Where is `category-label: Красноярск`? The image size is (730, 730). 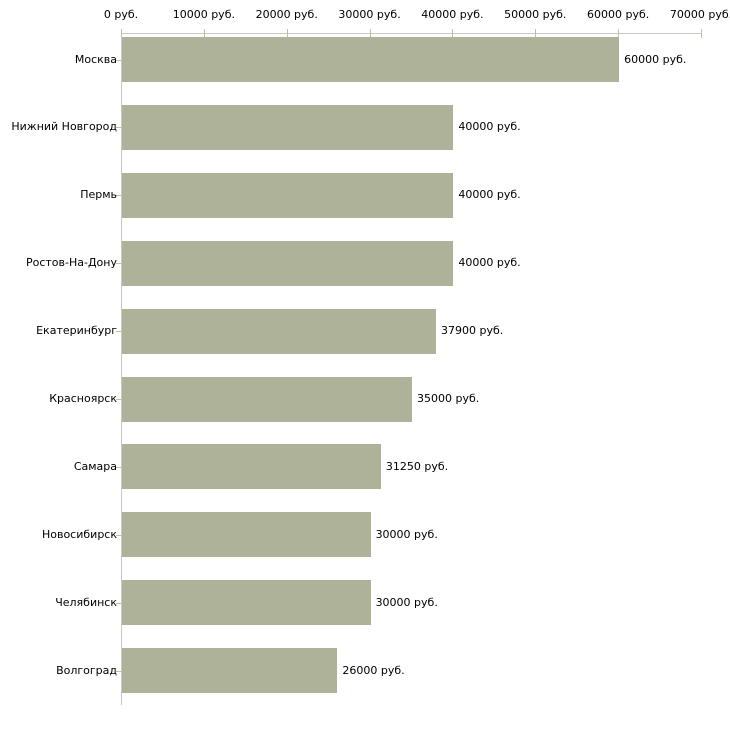 category-label: Красноярск is located at coordinates (83, 398).